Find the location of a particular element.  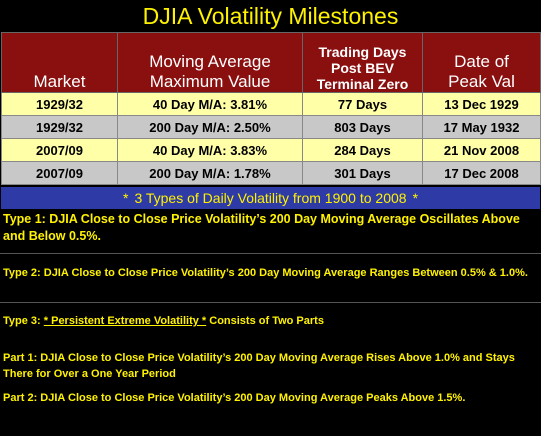

header-date-line1: Date of is located at coordinates (481, 61).